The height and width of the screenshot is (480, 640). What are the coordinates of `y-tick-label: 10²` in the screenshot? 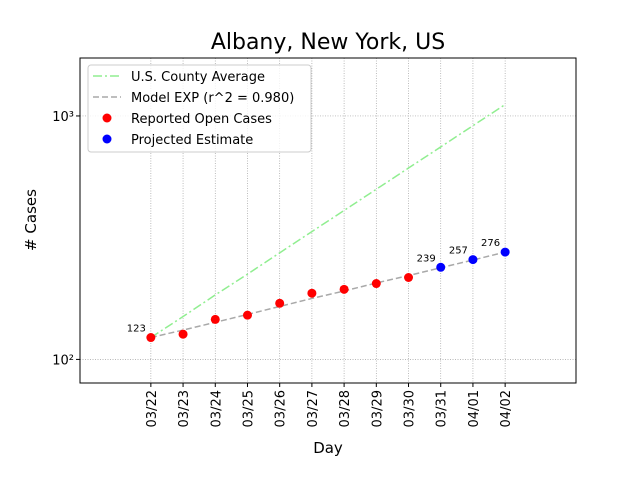 It's located at (63, 360).